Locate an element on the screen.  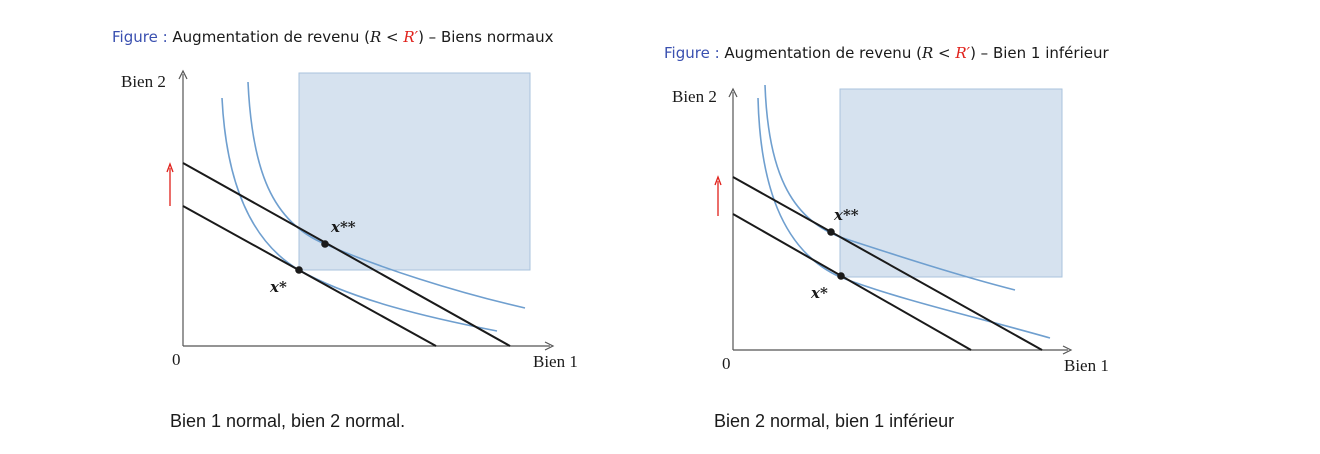
title-suffix: ) – Biens normaux is located at coordinates (486, 37).